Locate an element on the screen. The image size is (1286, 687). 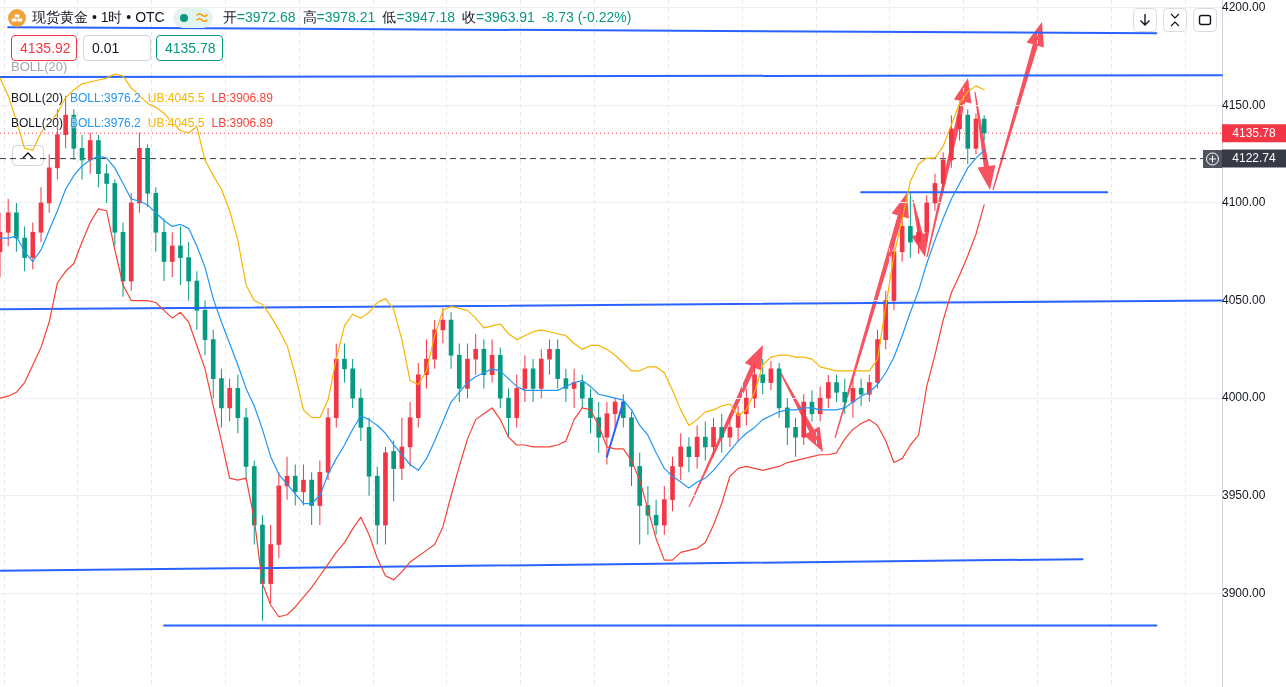
y-tick-label: 4000.00 is located at coordinates (1243, 397).